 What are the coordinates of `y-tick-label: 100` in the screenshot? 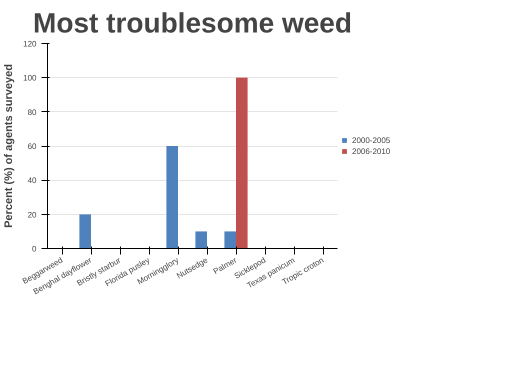 It's located at (30, 78).